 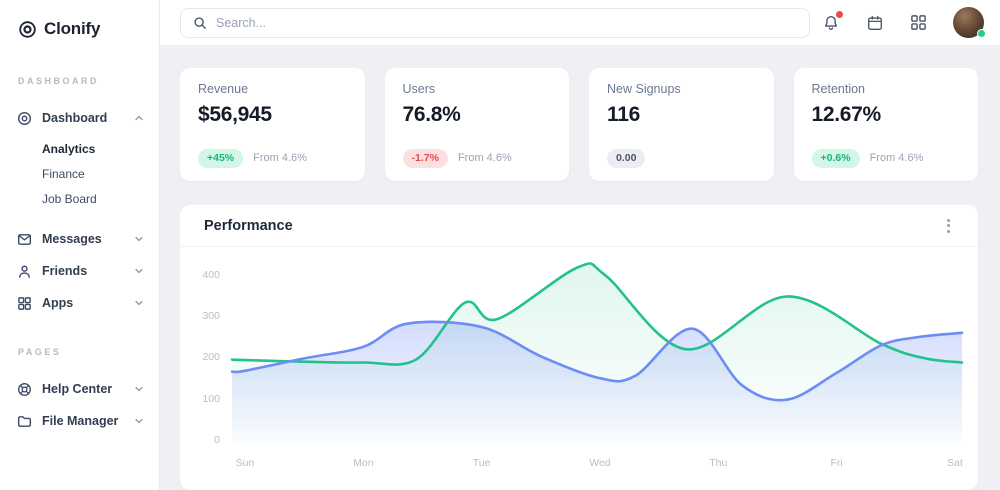 I want to click on sidebar-item-dashboard: Dashboard, so click(x=79, y=118).